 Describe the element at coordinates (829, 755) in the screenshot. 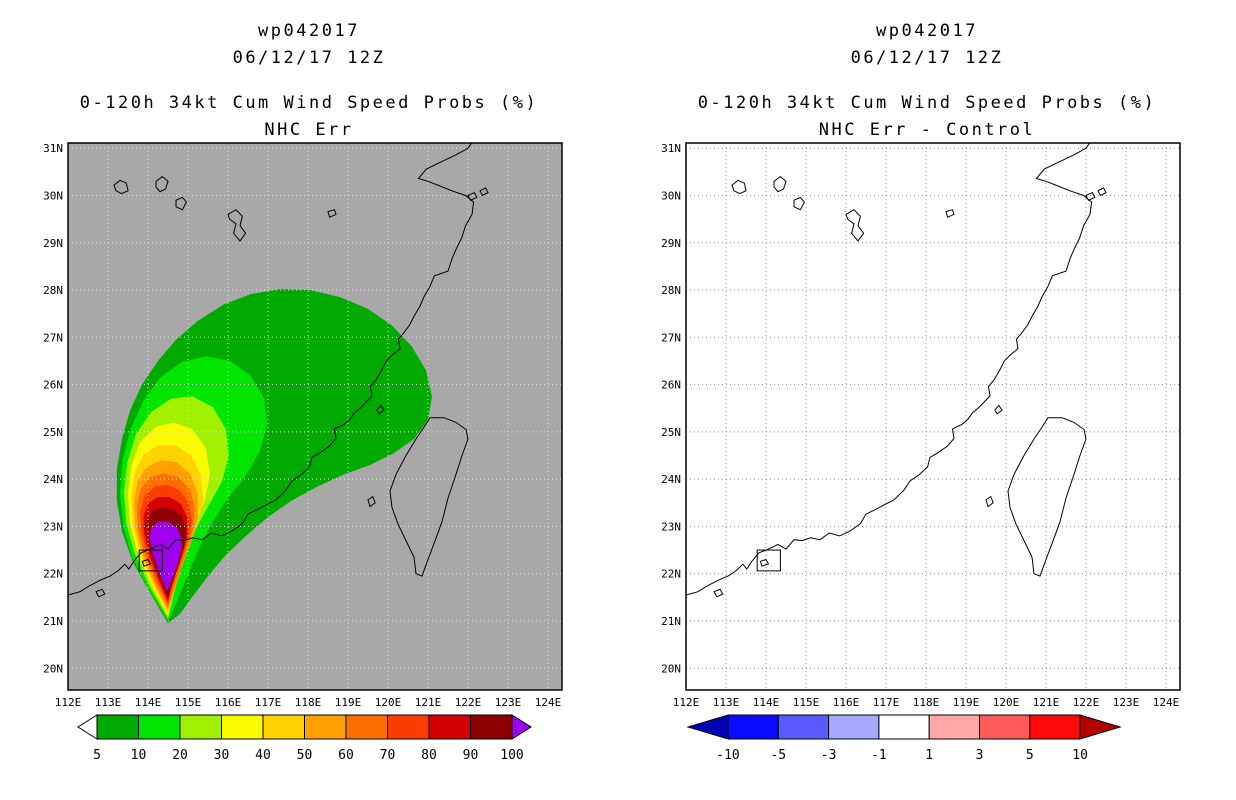

I see `svg-text: -3` at that location.